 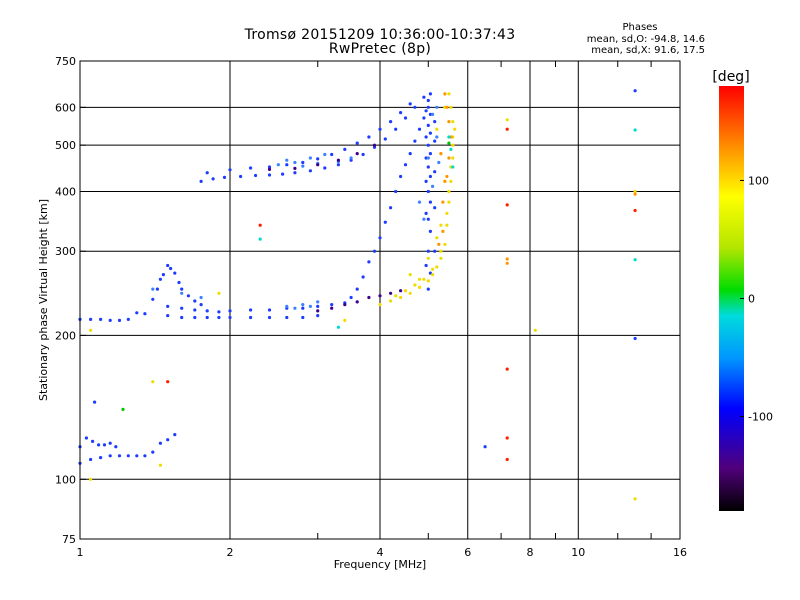 I want to click on y-tick-label: 100, so click(x=65, y=479).